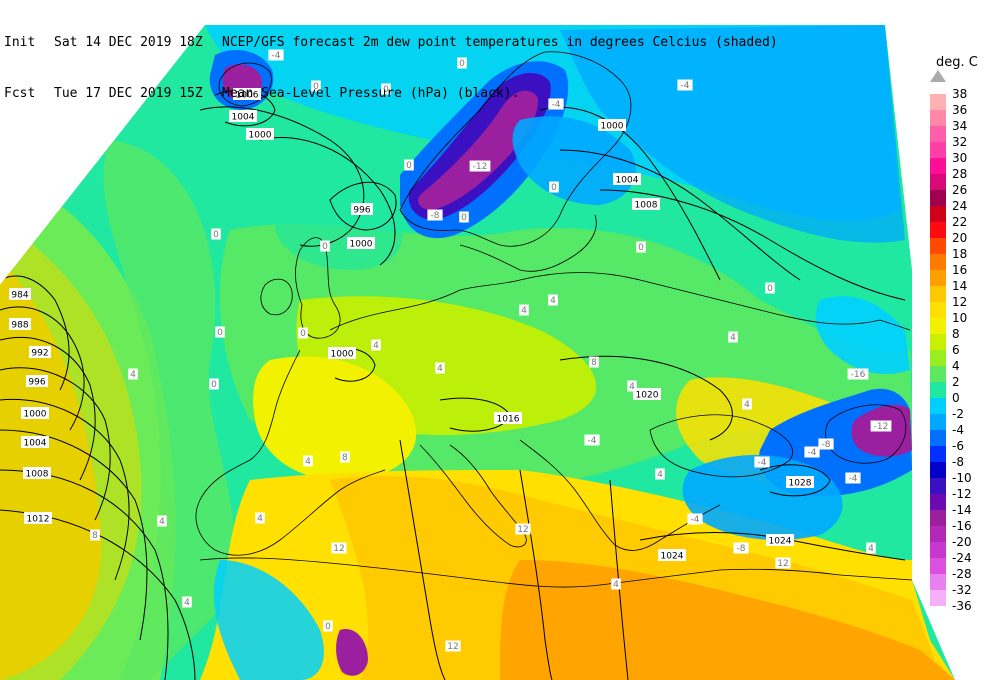 The height and width of the screenshot is (680, 1000). I want to click on legend-tick-label: 0, so click(956, 398).